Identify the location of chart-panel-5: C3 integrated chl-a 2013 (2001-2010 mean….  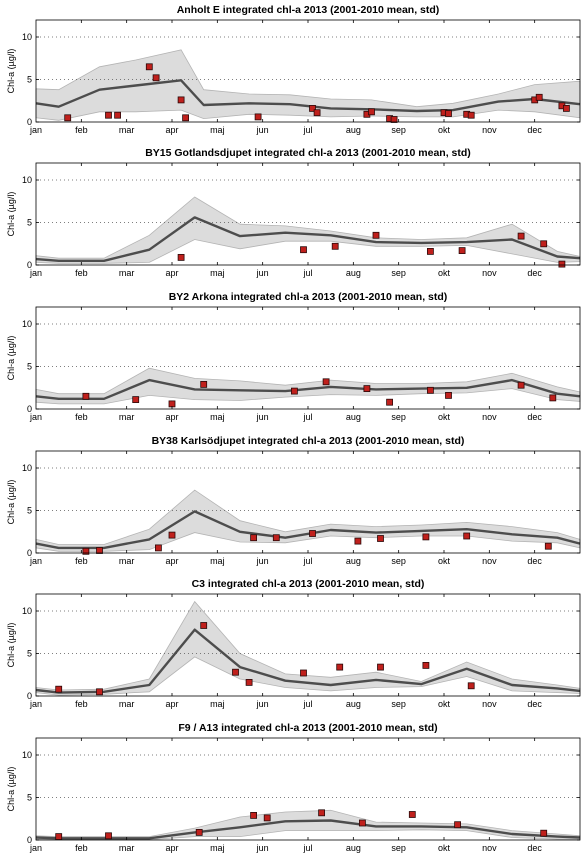
(293, 643).